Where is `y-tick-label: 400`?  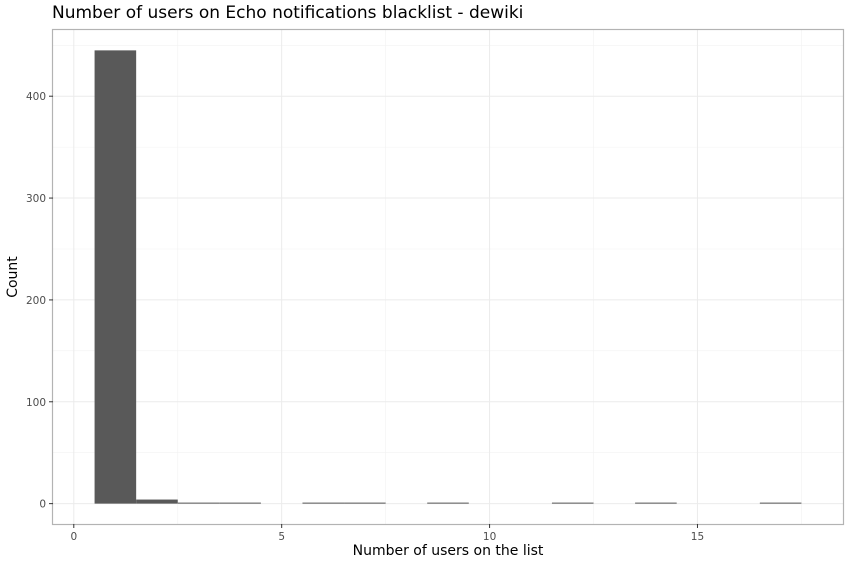 y-tick-label: 400 is located at coordinates (36, 97).